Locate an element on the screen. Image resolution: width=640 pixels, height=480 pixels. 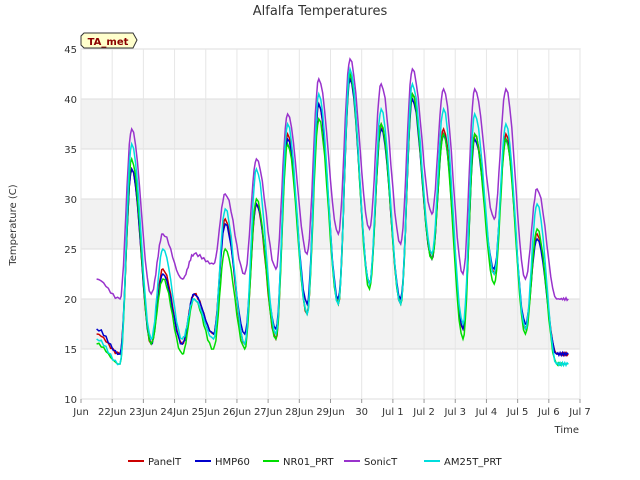
x-tick-label: Jul 3 is located at coordinates (454, 412).